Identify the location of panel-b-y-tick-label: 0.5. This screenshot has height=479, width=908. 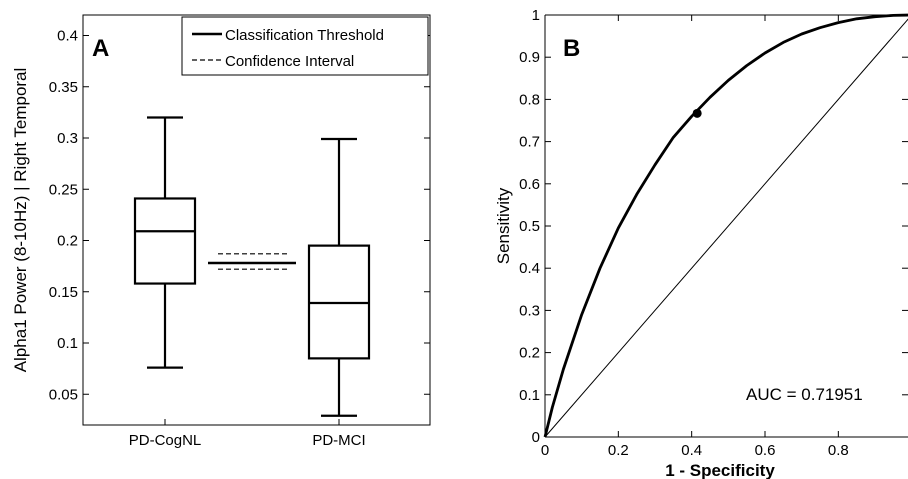
(529, 226).